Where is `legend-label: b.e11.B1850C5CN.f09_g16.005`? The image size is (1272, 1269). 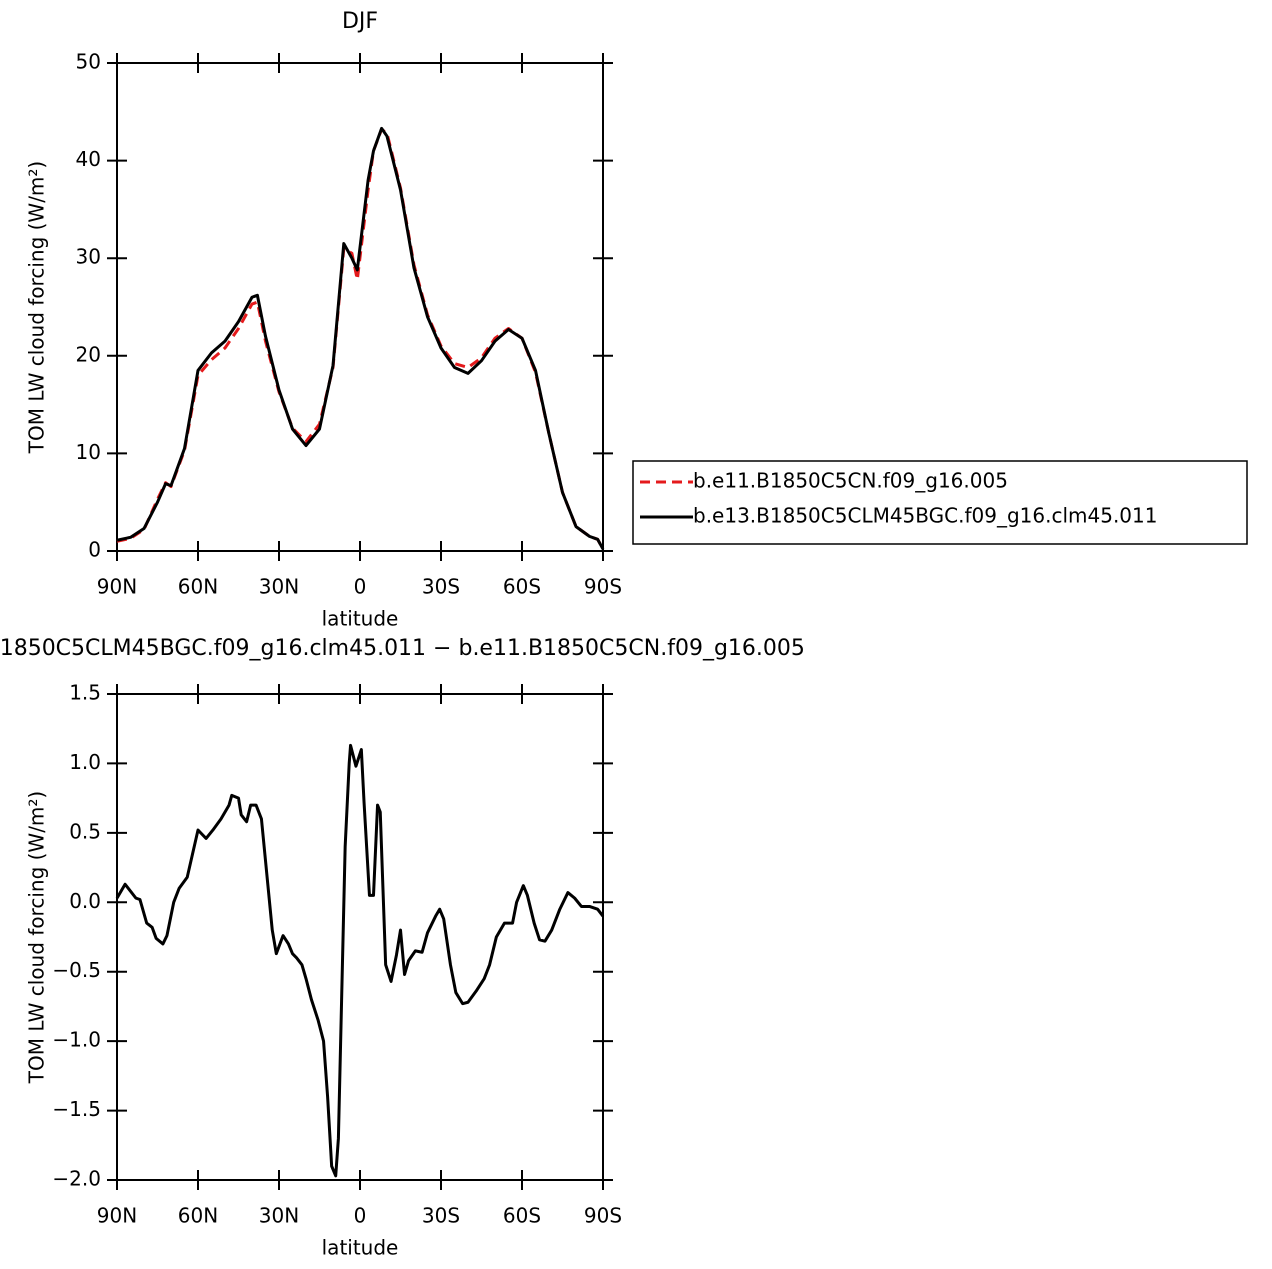
legend-label: b.e11.B1850C5CN.f09_g16.005 is located at coordinates (850, 481).